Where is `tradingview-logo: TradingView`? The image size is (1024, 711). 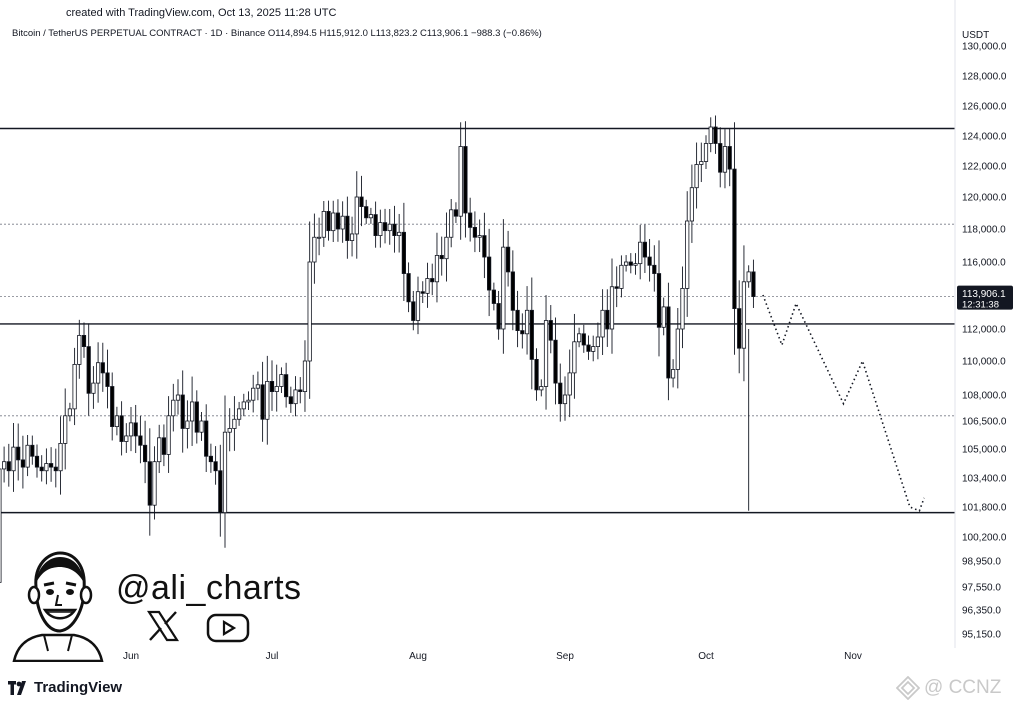 tradingview-logo: TradingView is located at coordinates (65, 687).